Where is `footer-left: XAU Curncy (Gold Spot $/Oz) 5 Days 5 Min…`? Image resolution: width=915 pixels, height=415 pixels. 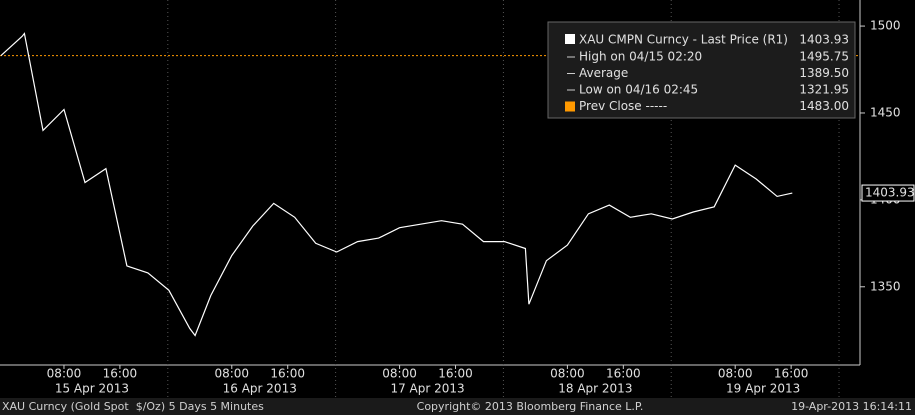
footer-left: XAU Curncy (Gold Spot $/Oz) 5 Days 5 Min… is located at coordinates (133, 406).